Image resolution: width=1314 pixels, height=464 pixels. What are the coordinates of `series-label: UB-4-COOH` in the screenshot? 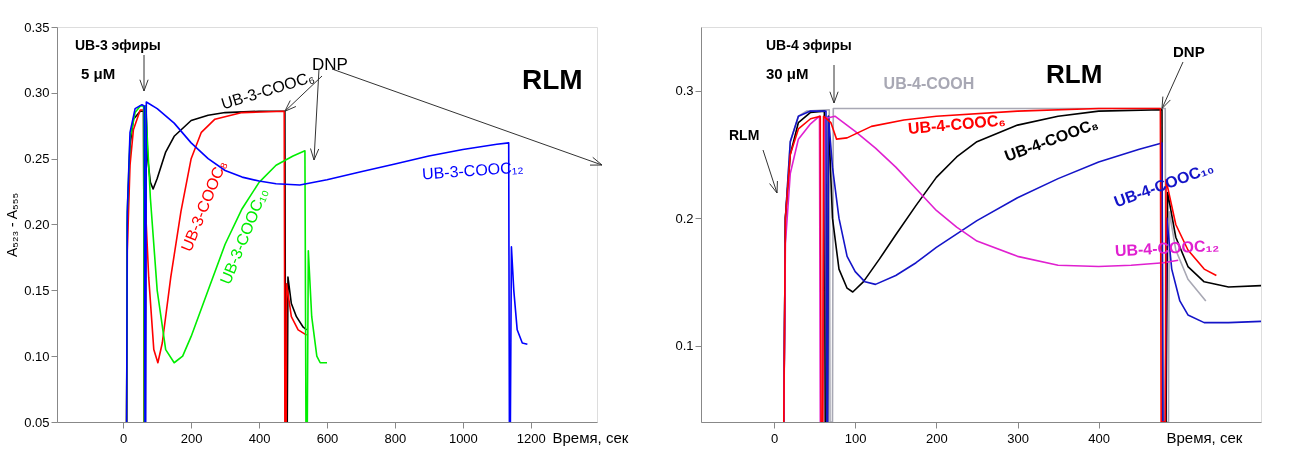 It's located at (929, 84).